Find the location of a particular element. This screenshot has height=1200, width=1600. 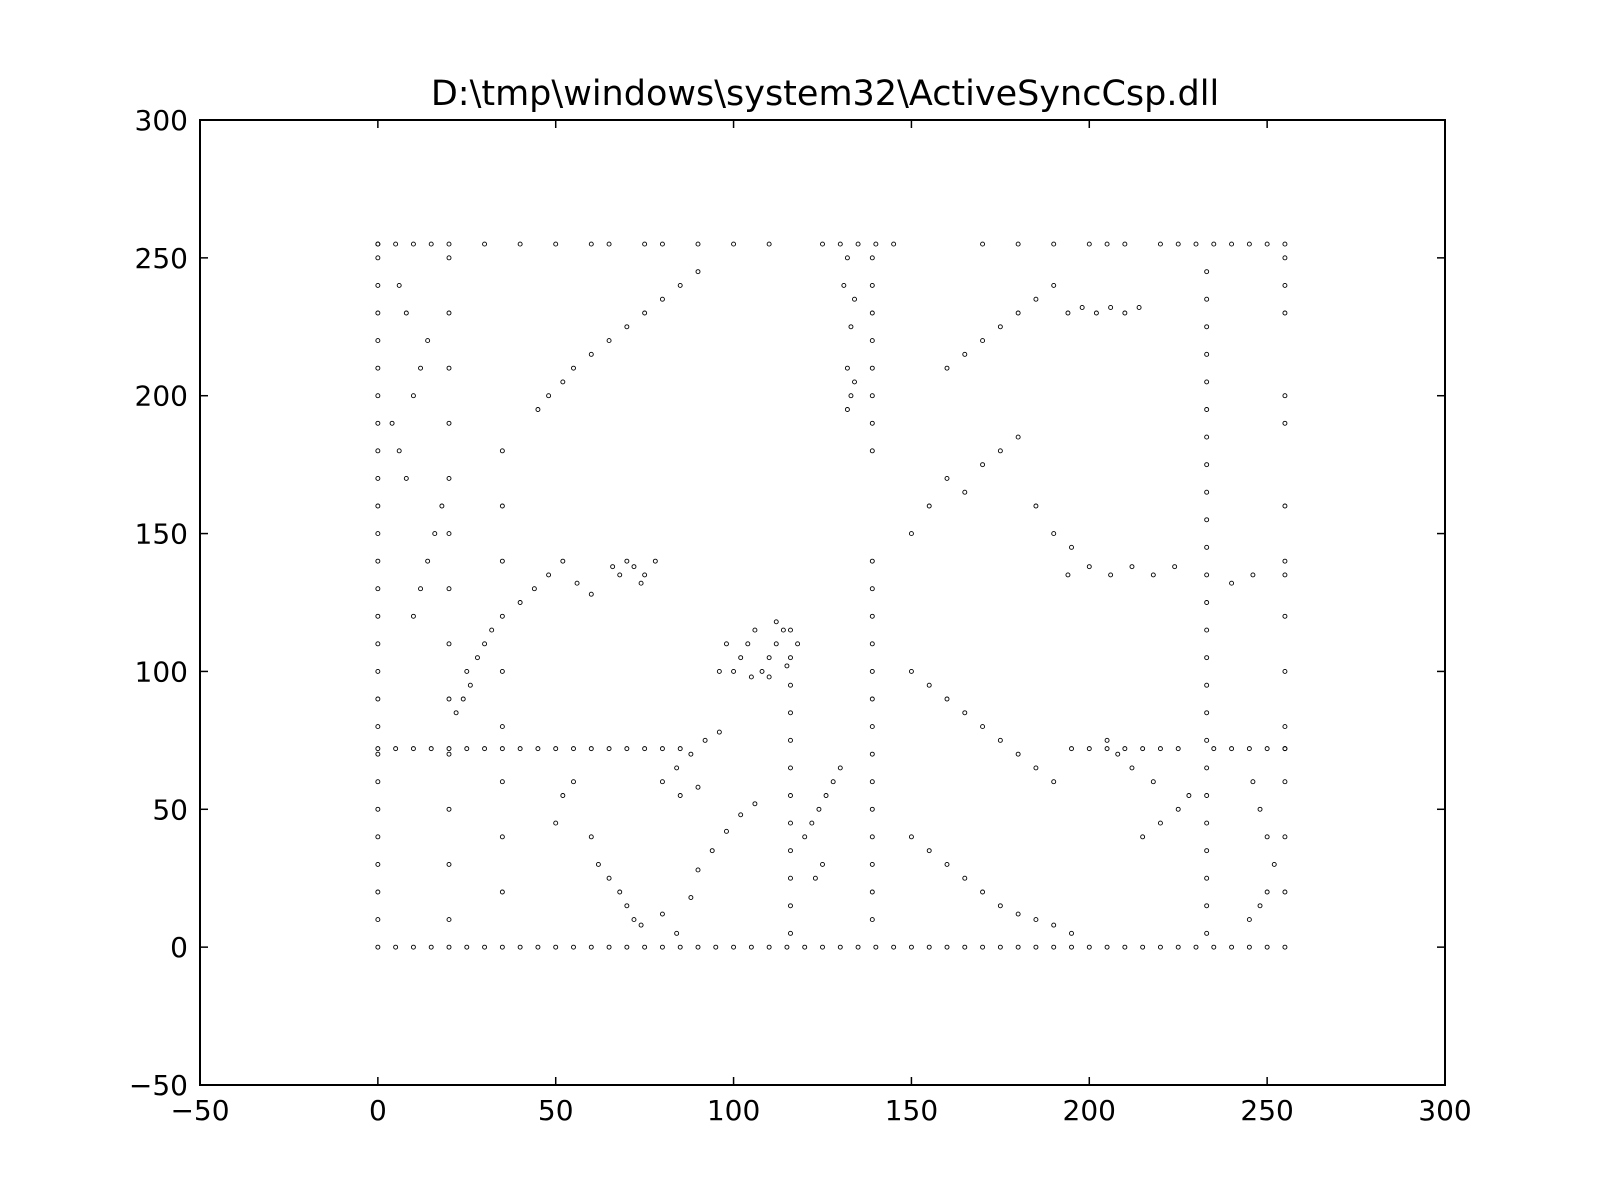

y-tick-label: 250 is located at coordinates (161, 258).